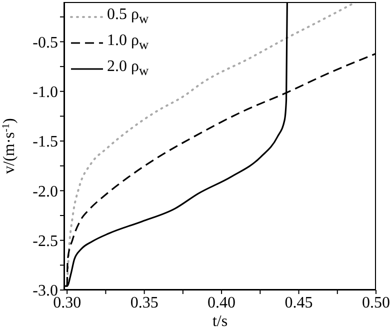  What do you see at coordinates (45, 142) in the screenshot?
I see `y-tick-label: -1.5` at bounding box center [45, 142].